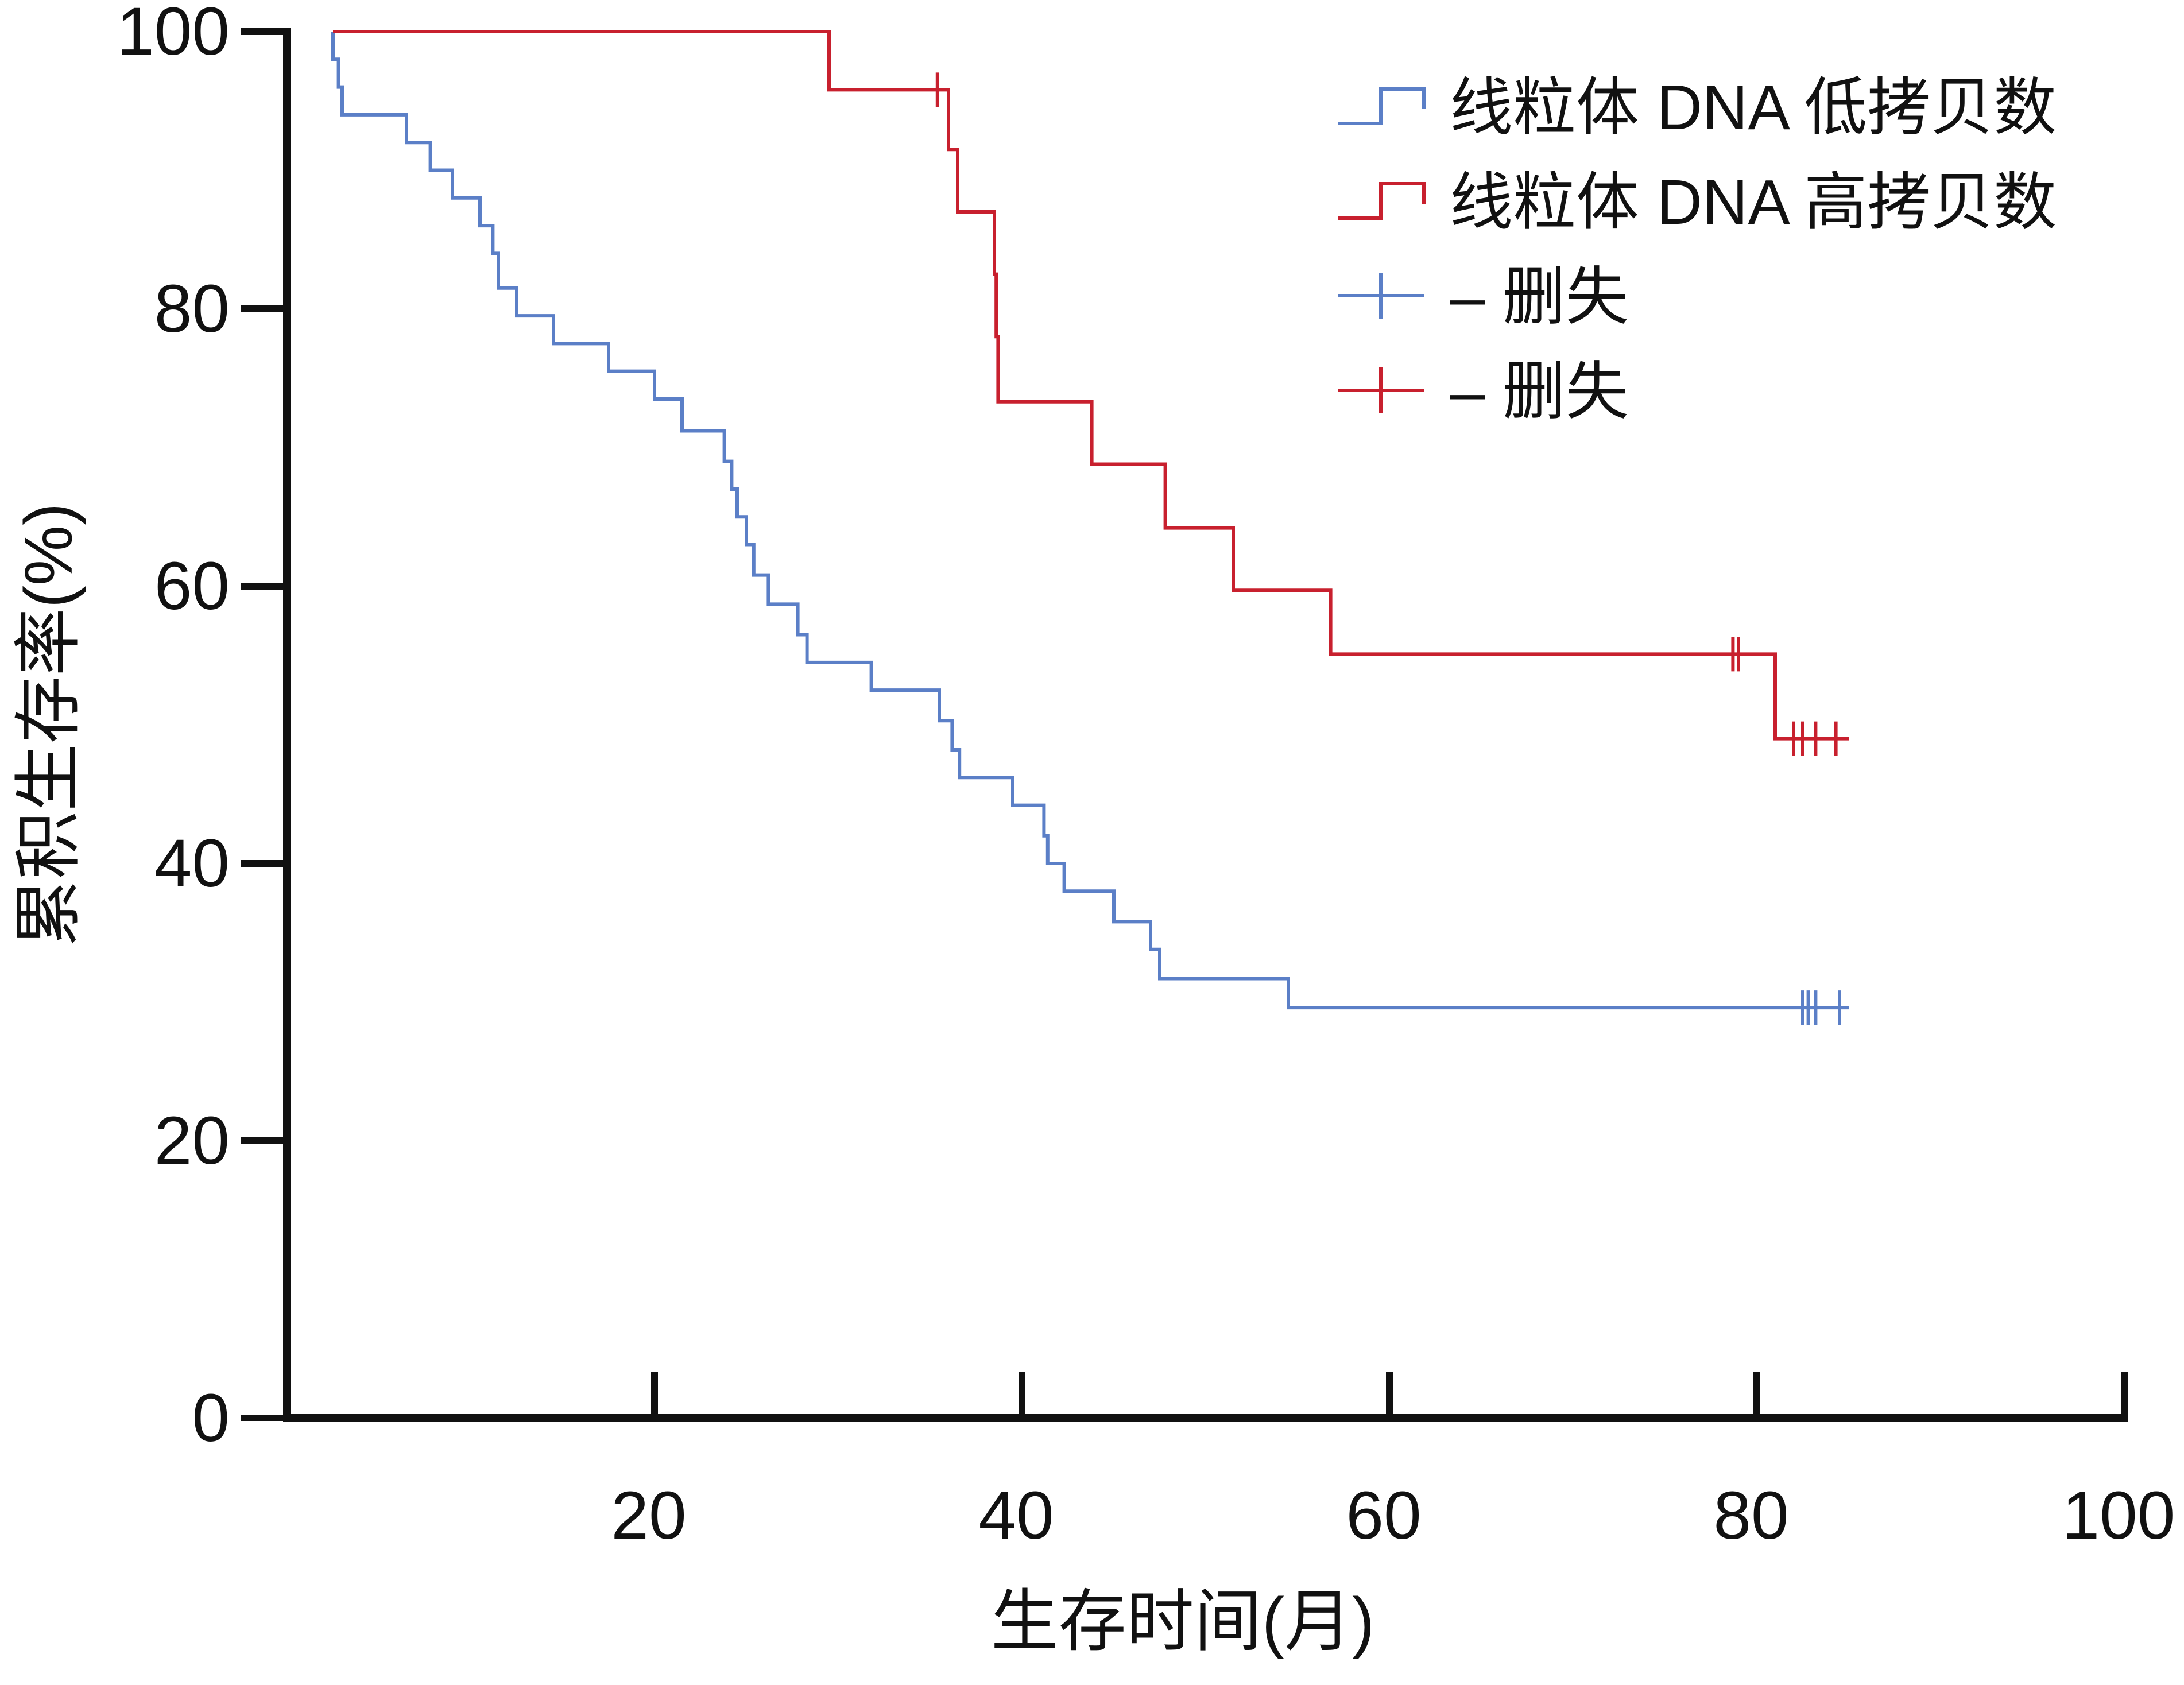  Describe the element at coordinates (648, 1516) in the screenshot. I see `x-tick-label: 20` at that location.